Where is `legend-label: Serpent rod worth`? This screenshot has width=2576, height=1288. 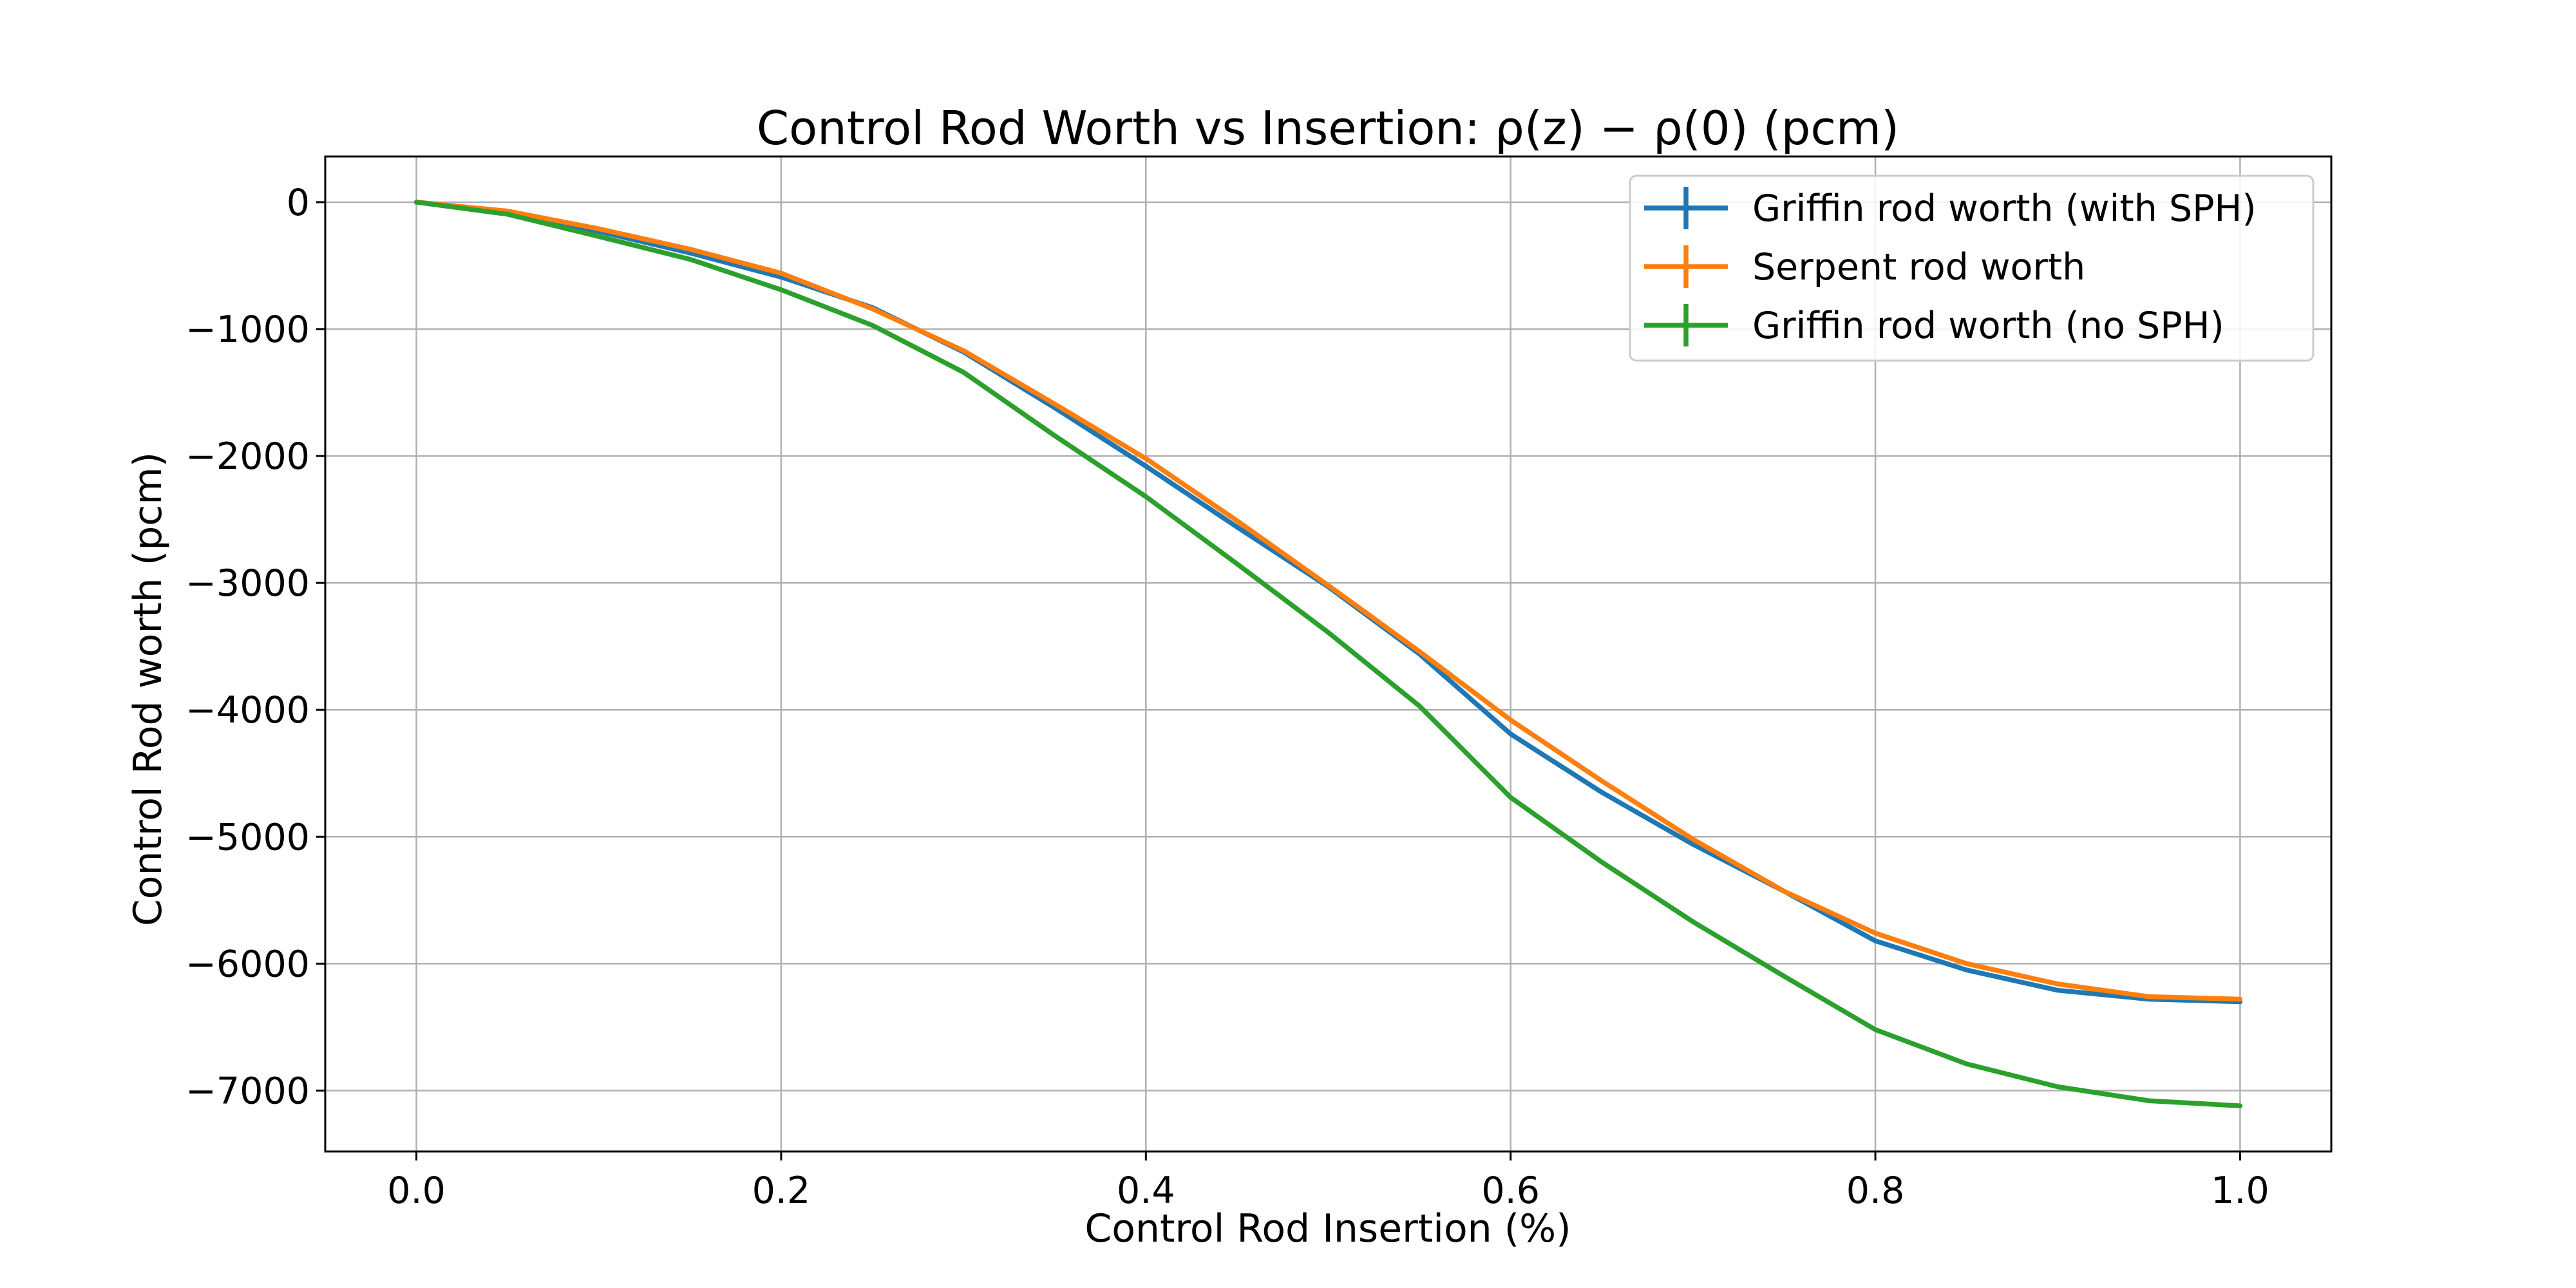
legend-label: Serpent rod worth is located at coordinates (1919, 267).